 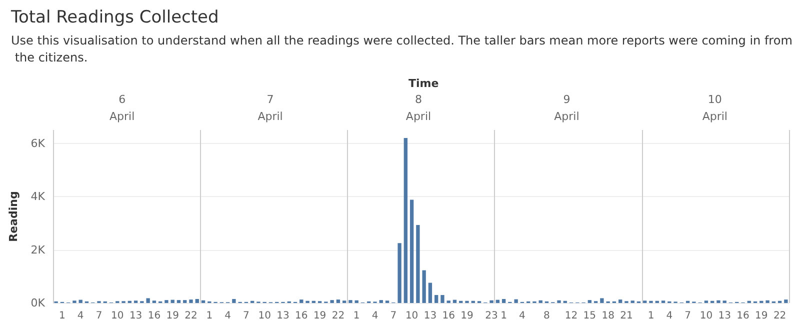 What do you see at coordinates (114, 18) in the screenshot?
I see `chart-title: Total Readings Collected` at bounding box center [114, 18].